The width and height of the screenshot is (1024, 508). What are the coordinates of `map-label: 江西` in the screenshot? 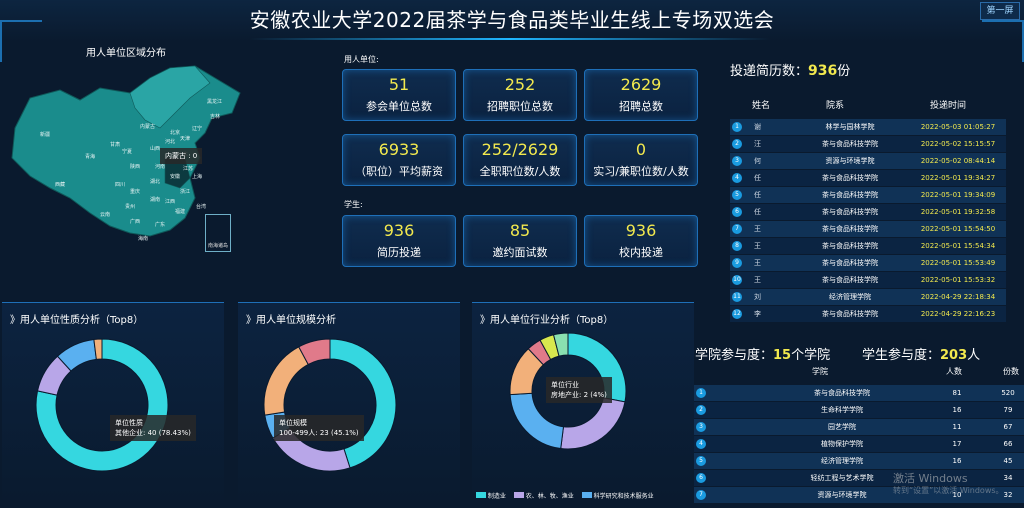 It's located at (170, 201).